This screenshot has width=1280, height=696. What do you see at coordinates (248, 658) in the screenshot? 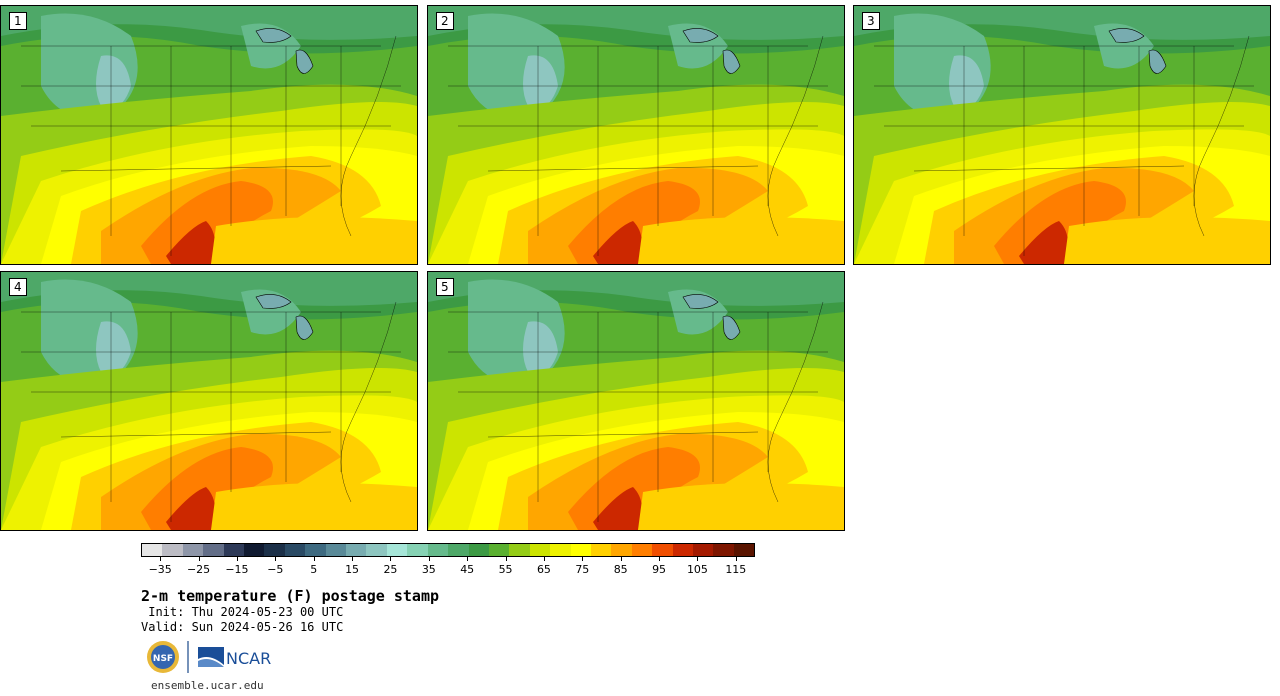
I see `ncar-logo-text: NCAR` at bounding box center [248, 658].